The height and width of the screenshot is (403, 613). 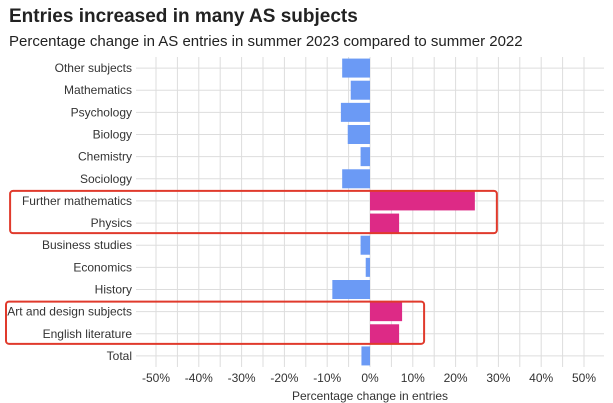 I want to click on x-axis-label: Percentage change in entries, so click(x=370, y=396).